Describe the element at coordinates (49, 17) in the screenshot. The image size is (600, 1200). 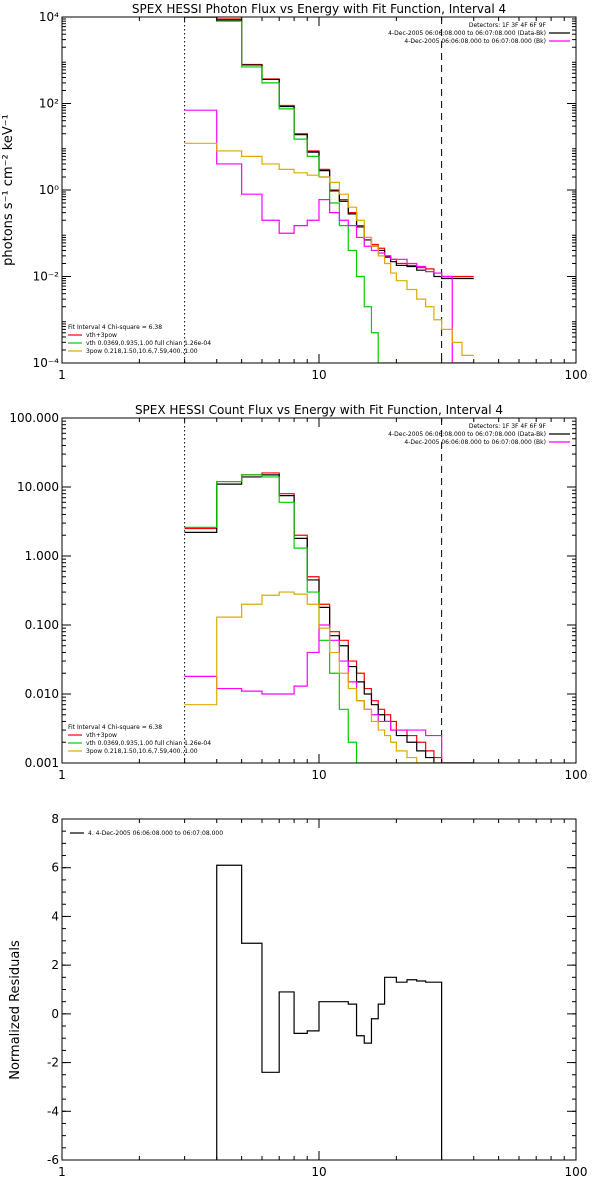
I see `y-tick-label: 10⁴` at that location.